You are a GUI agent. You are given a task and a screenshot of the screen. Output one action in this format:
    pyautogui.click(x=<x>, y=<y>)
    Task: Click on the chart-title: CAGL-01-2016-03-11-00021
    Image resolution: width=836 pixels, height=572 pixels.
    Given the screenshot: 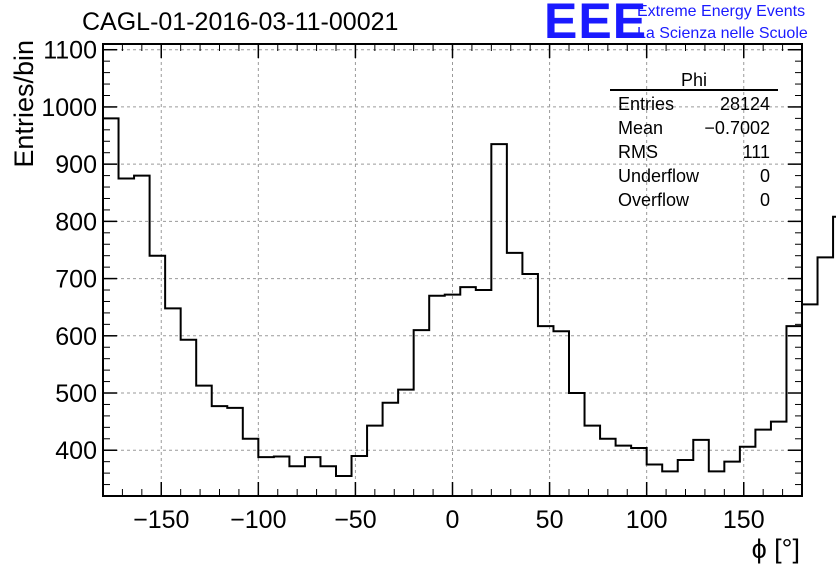 What is the action you would take?
    pyautogui.click(x=240, y=22)
    